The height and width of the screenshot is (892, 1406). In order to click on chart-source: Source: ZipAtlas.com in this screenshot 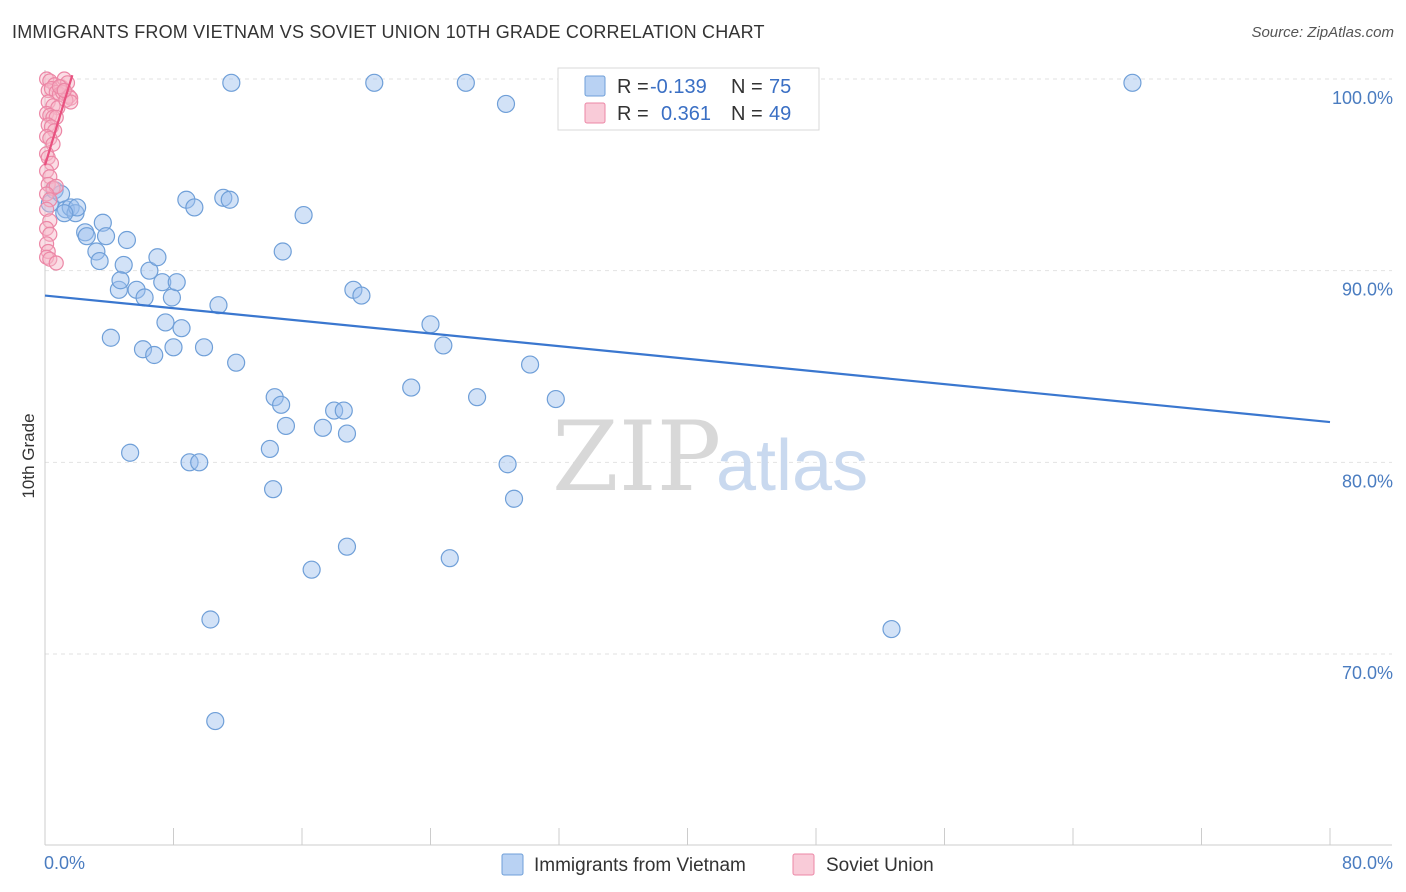, I will do `click(1322, 32)`.